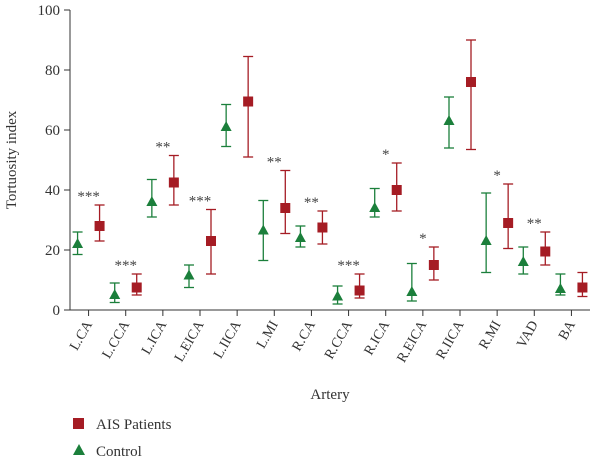 The image size is (600, 463). What do you see at coordinates (527, 335) in the screenshot?
I see `x-tick-label: VAD` at bounding box center [527, 335].